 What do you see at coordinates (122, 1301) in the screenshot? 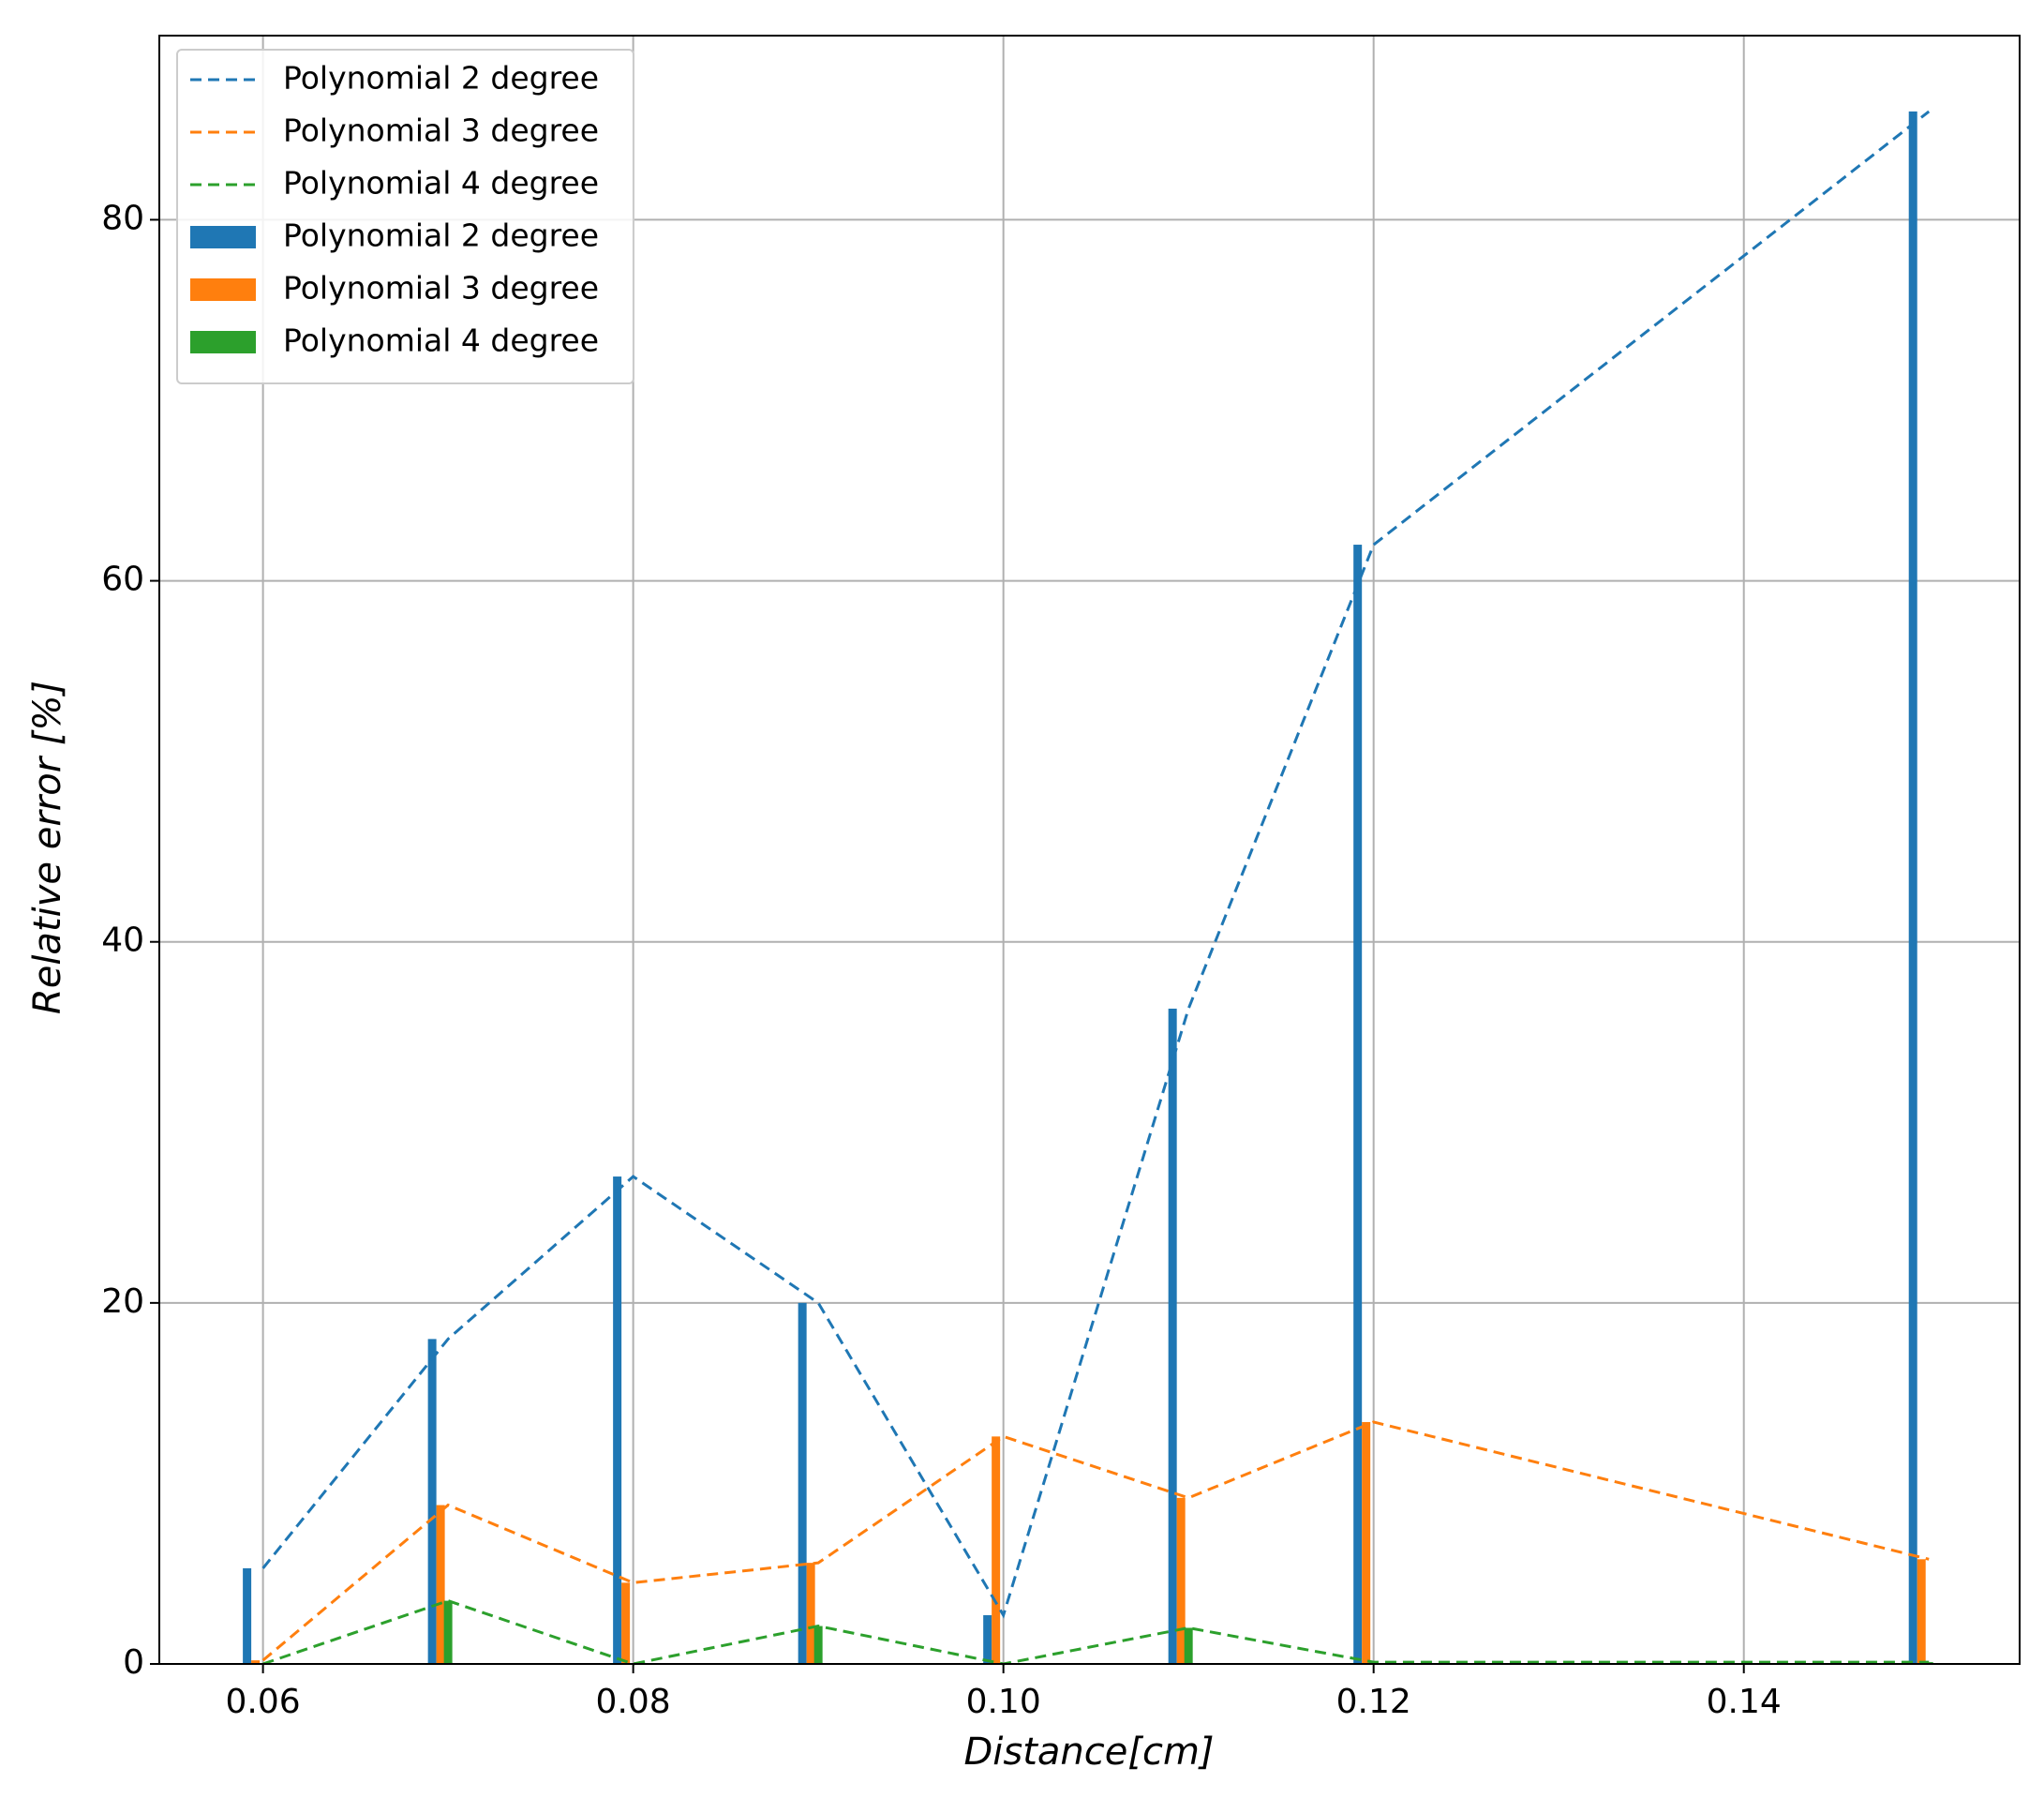
I see `y-tick-label: 20` at bounding box center [122, 1301].